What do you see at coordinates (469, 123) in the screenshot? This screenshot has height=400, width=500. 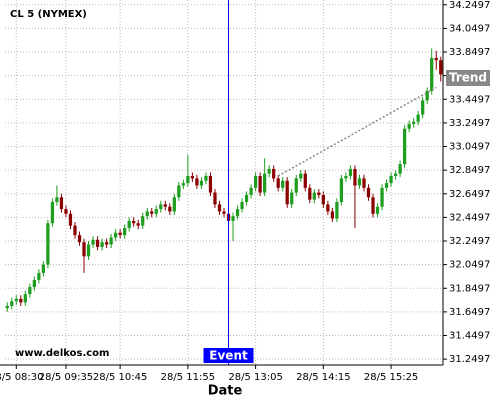 I see `y-tick-label: 33.2497` at bounding box center [469, 123].